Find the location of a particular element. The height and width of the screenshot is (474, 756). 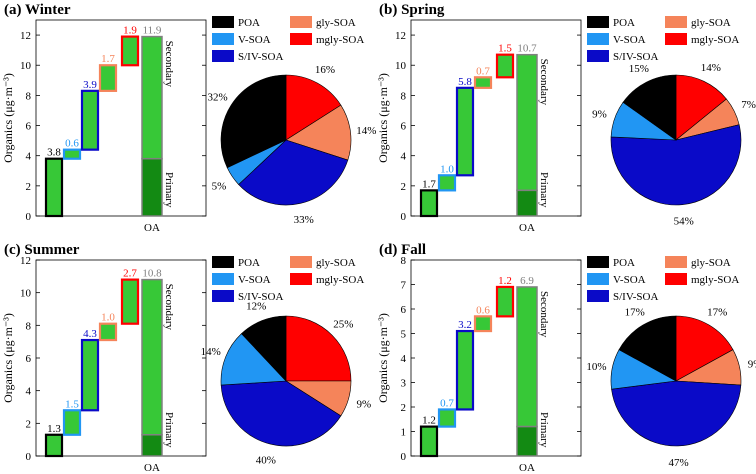

data-label-v-soa: 1.5 is located at coordinates (72, 404).